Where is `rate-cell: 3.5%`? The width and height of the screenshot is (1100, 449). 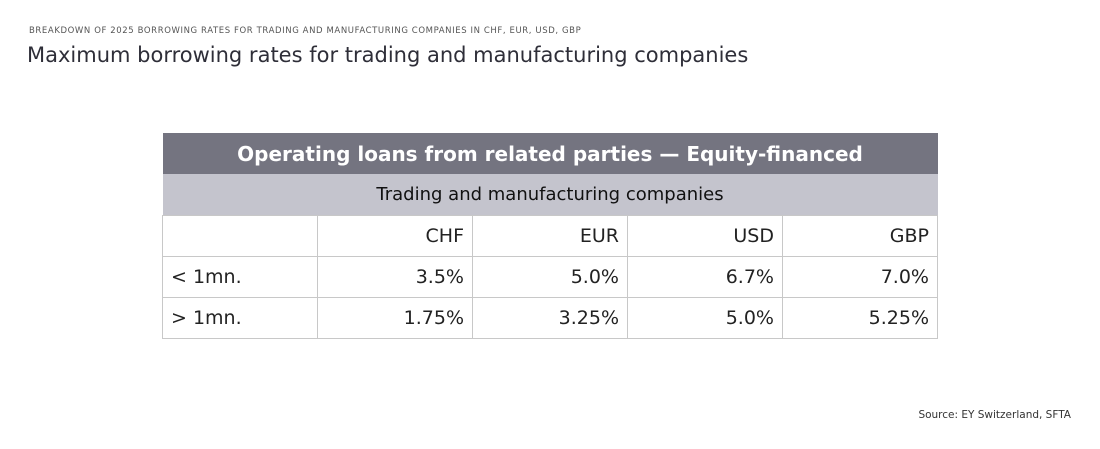 rate-cell: 3.5% is located at coordinates (395, 276).